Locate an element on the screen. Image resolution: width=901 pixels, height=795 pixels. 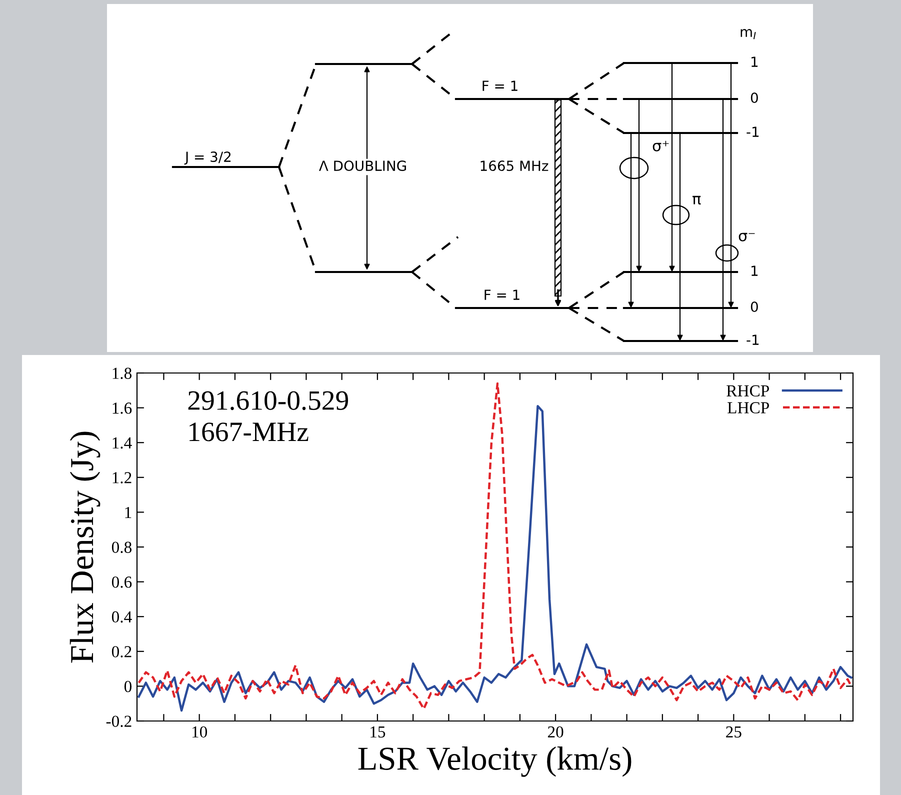
annotation: 1667-MHz is located at coordinates (249, 432).